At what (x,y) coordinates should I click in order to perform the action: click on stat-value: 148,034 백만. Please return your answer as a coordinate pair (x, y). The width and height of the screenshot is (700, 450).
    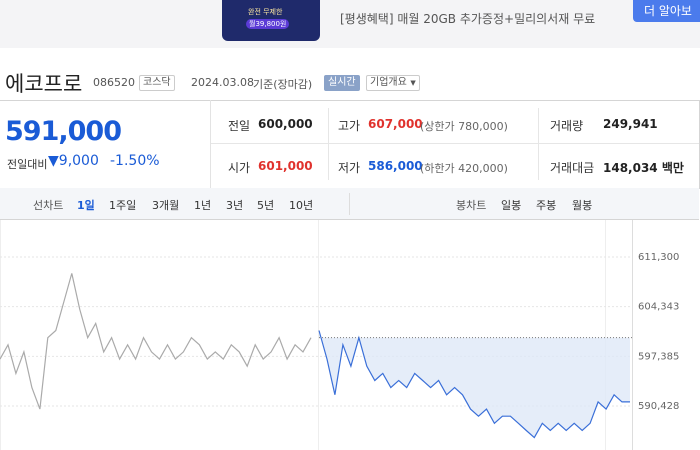
    Looking at the image, I should click on (643, 168).